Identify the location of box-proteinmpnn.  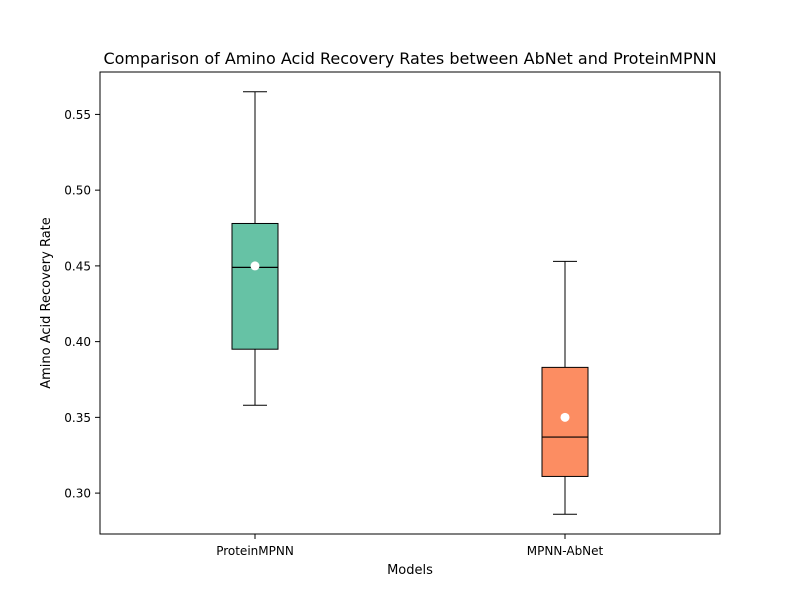
(255, 248).